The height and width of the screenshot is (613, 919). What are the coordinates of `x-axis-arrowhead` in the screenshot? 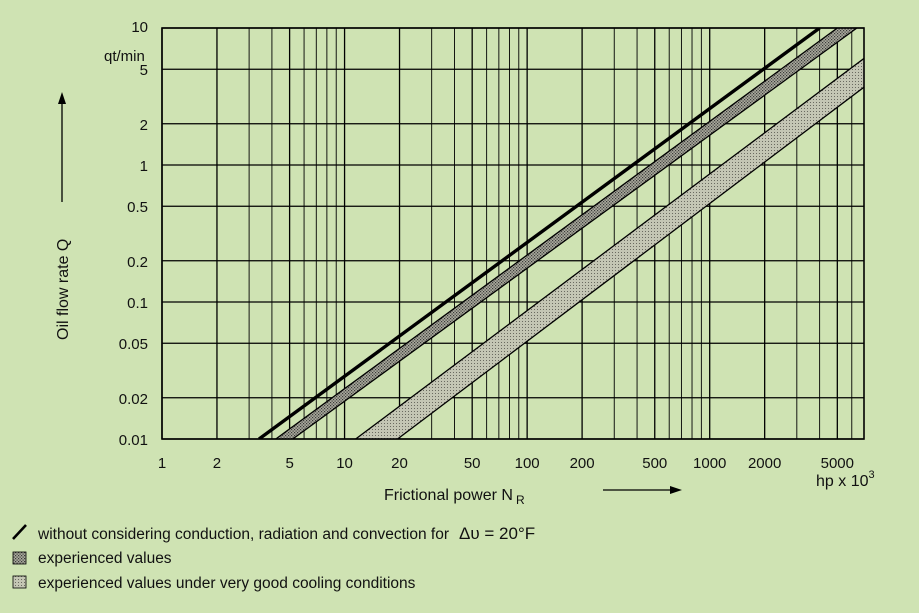 It's located at (676, 490).